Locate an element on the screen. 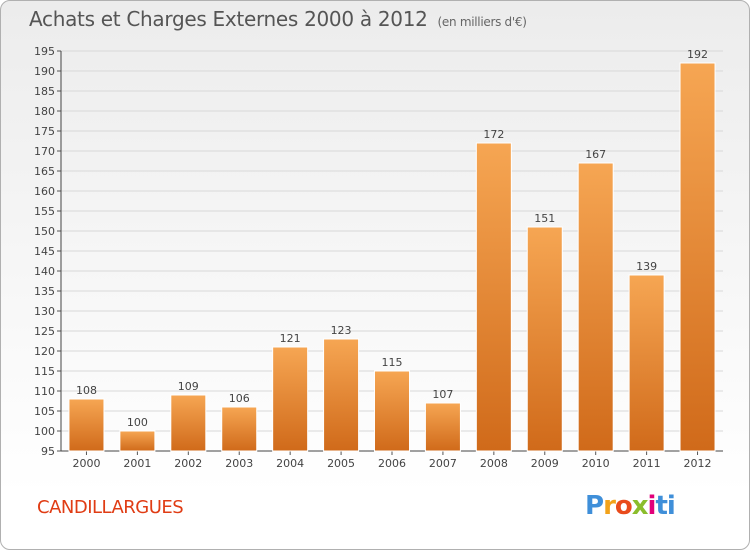 The width and height of the screenshot is (750, 550). bar-2000 is located at coordinates (86, 425).